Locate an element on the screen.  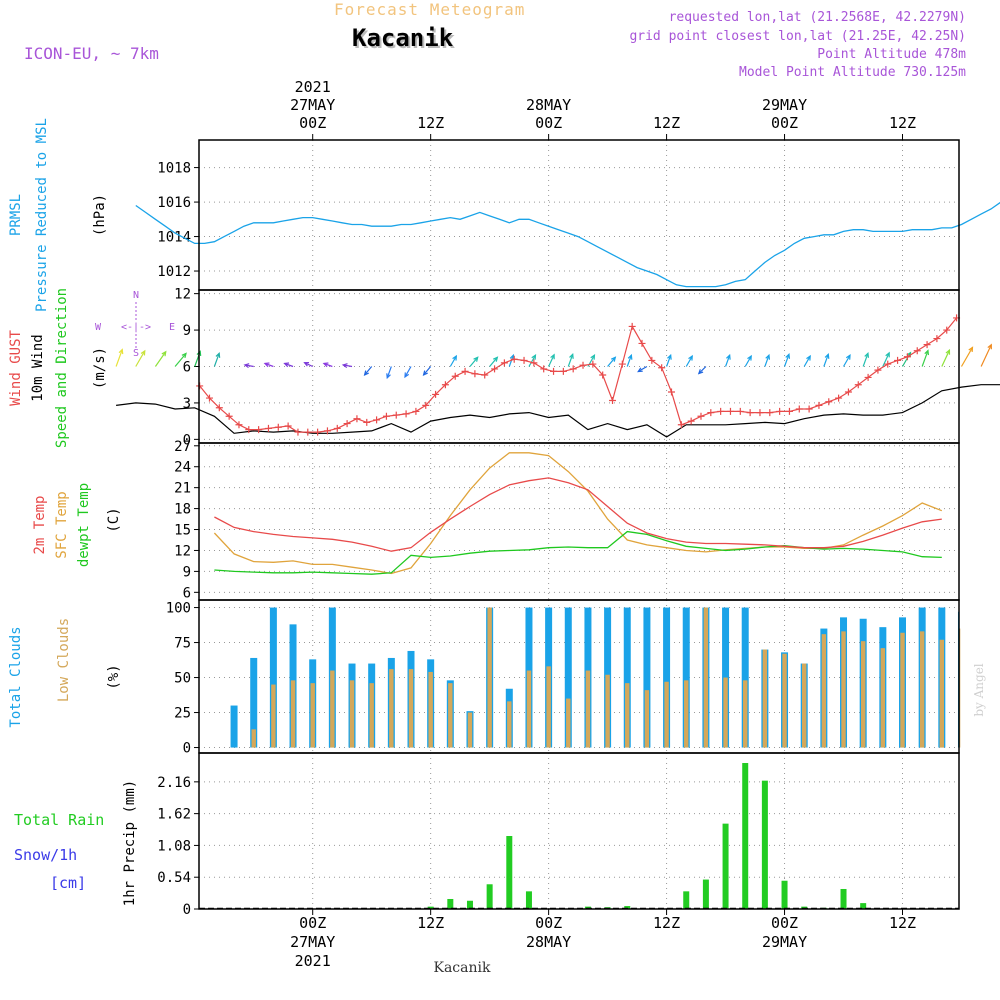
credit-label: by Angel is located at coordinates (979, 689).